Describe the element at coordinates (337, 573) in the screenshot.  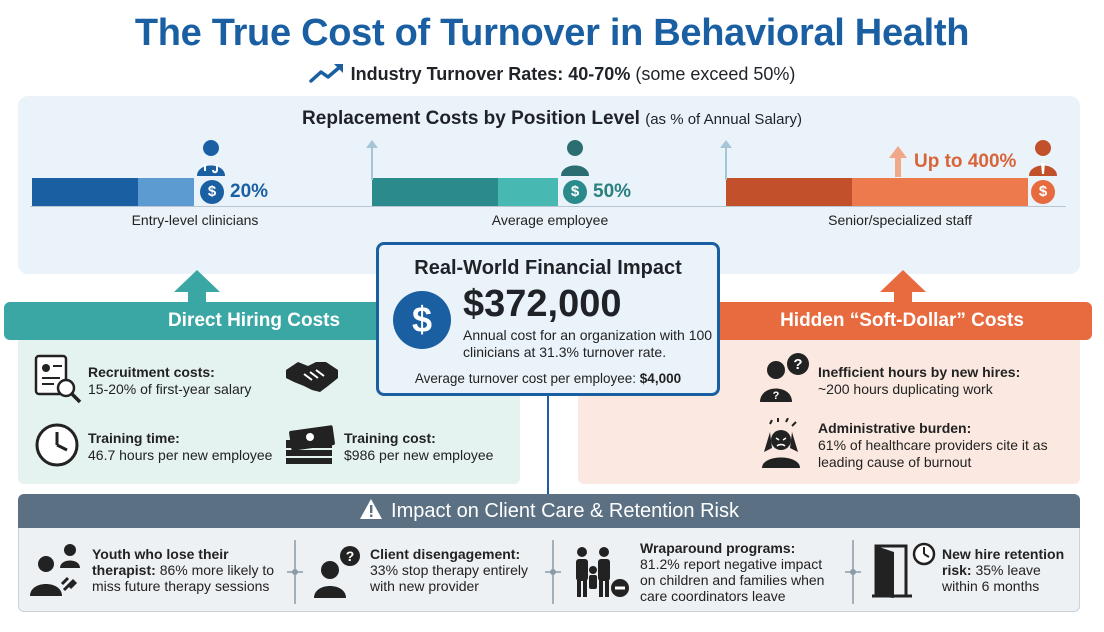
I see `disengaged-client-icon: ?` at that location.